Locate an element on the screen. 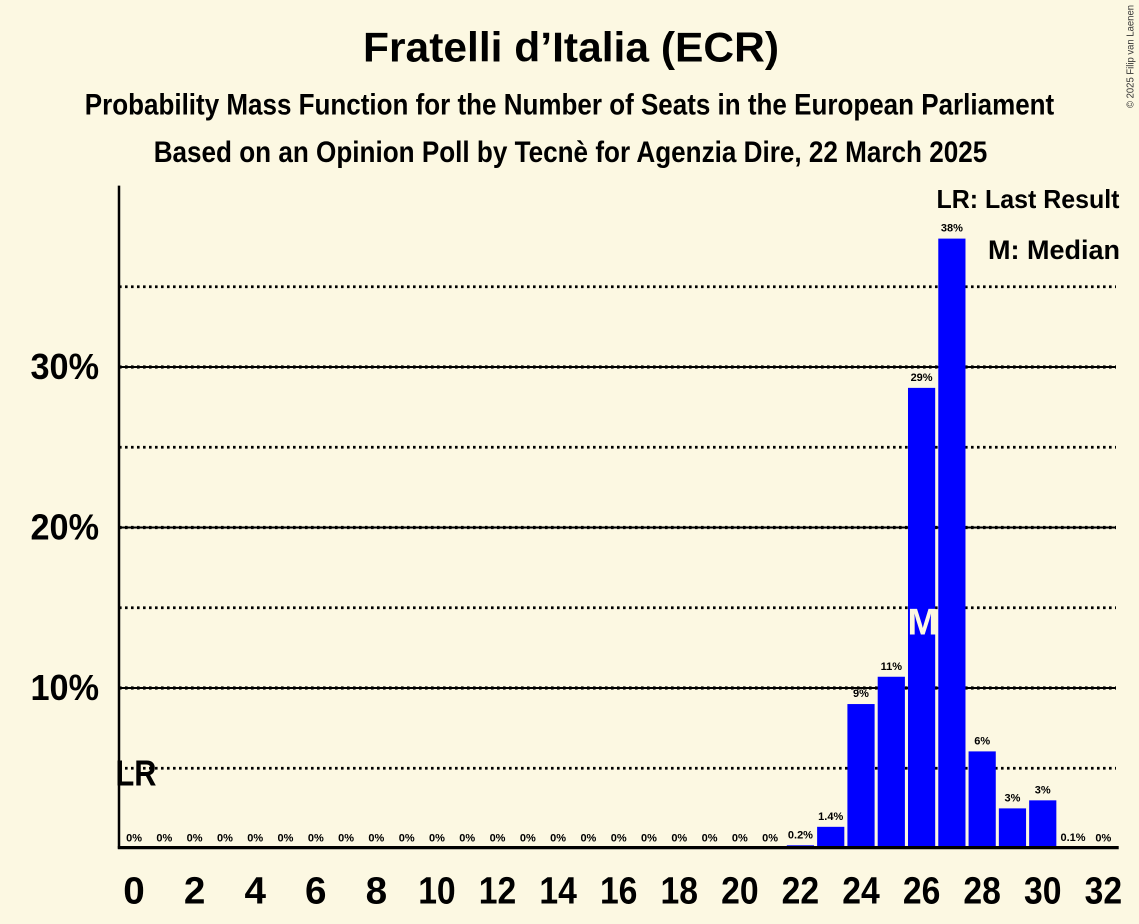  svg-text: 10% is located at coordinates (65, 687).